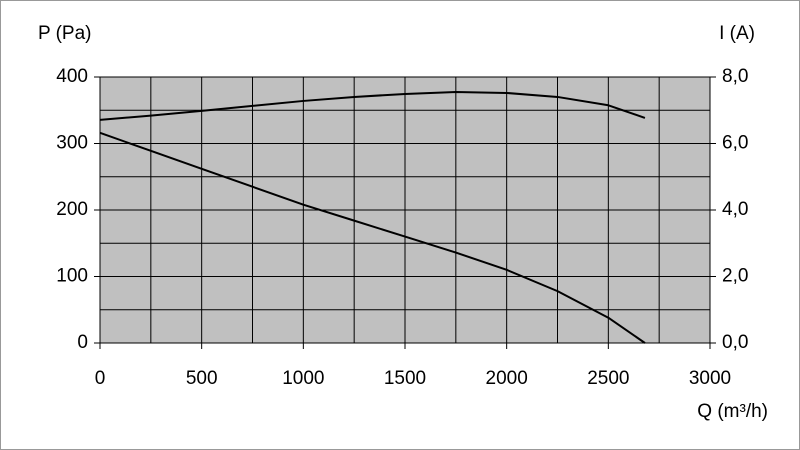 The height and width of the screenshot is (450, 800). I want to click on y2-tick-label: 2,0, so click(735, 276).